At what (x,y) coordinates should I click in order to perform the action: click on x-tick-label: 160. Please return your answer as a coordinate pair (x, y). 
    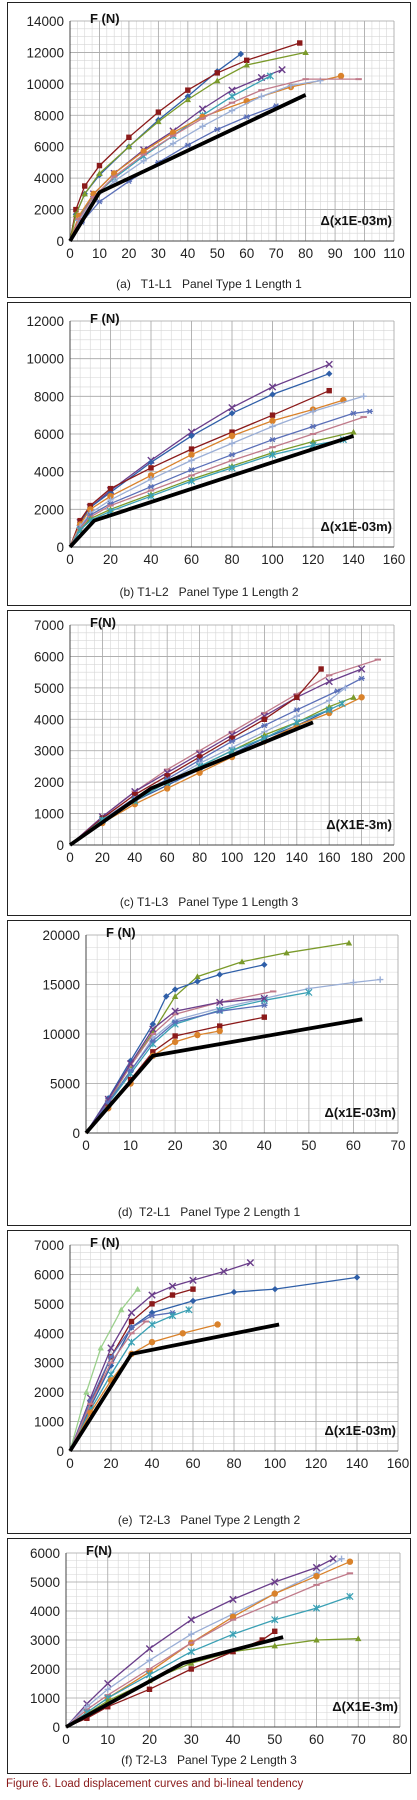
    Looking at the image, I should click on (398, 1463).